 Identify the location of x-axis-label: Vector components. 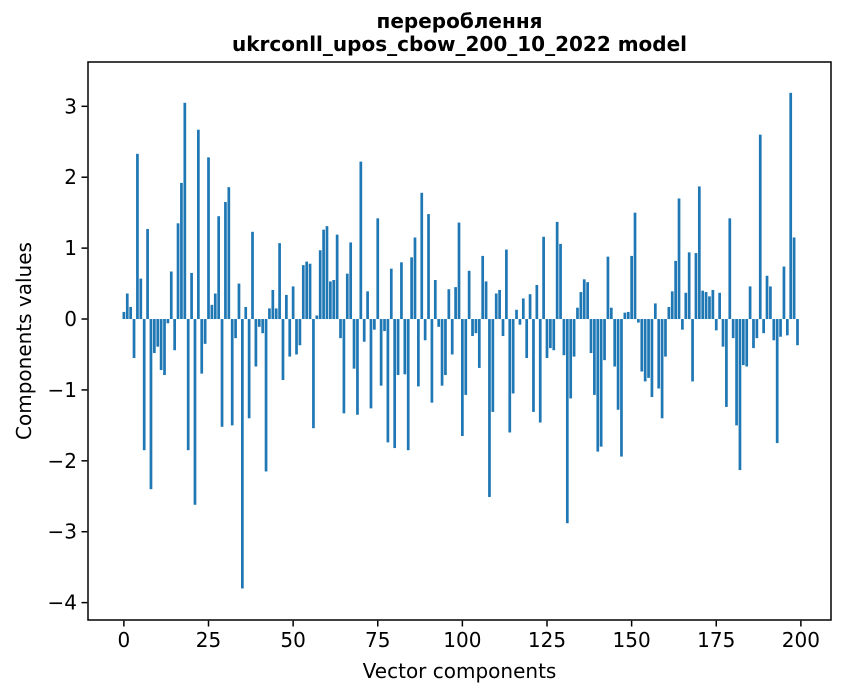
(459, 671).